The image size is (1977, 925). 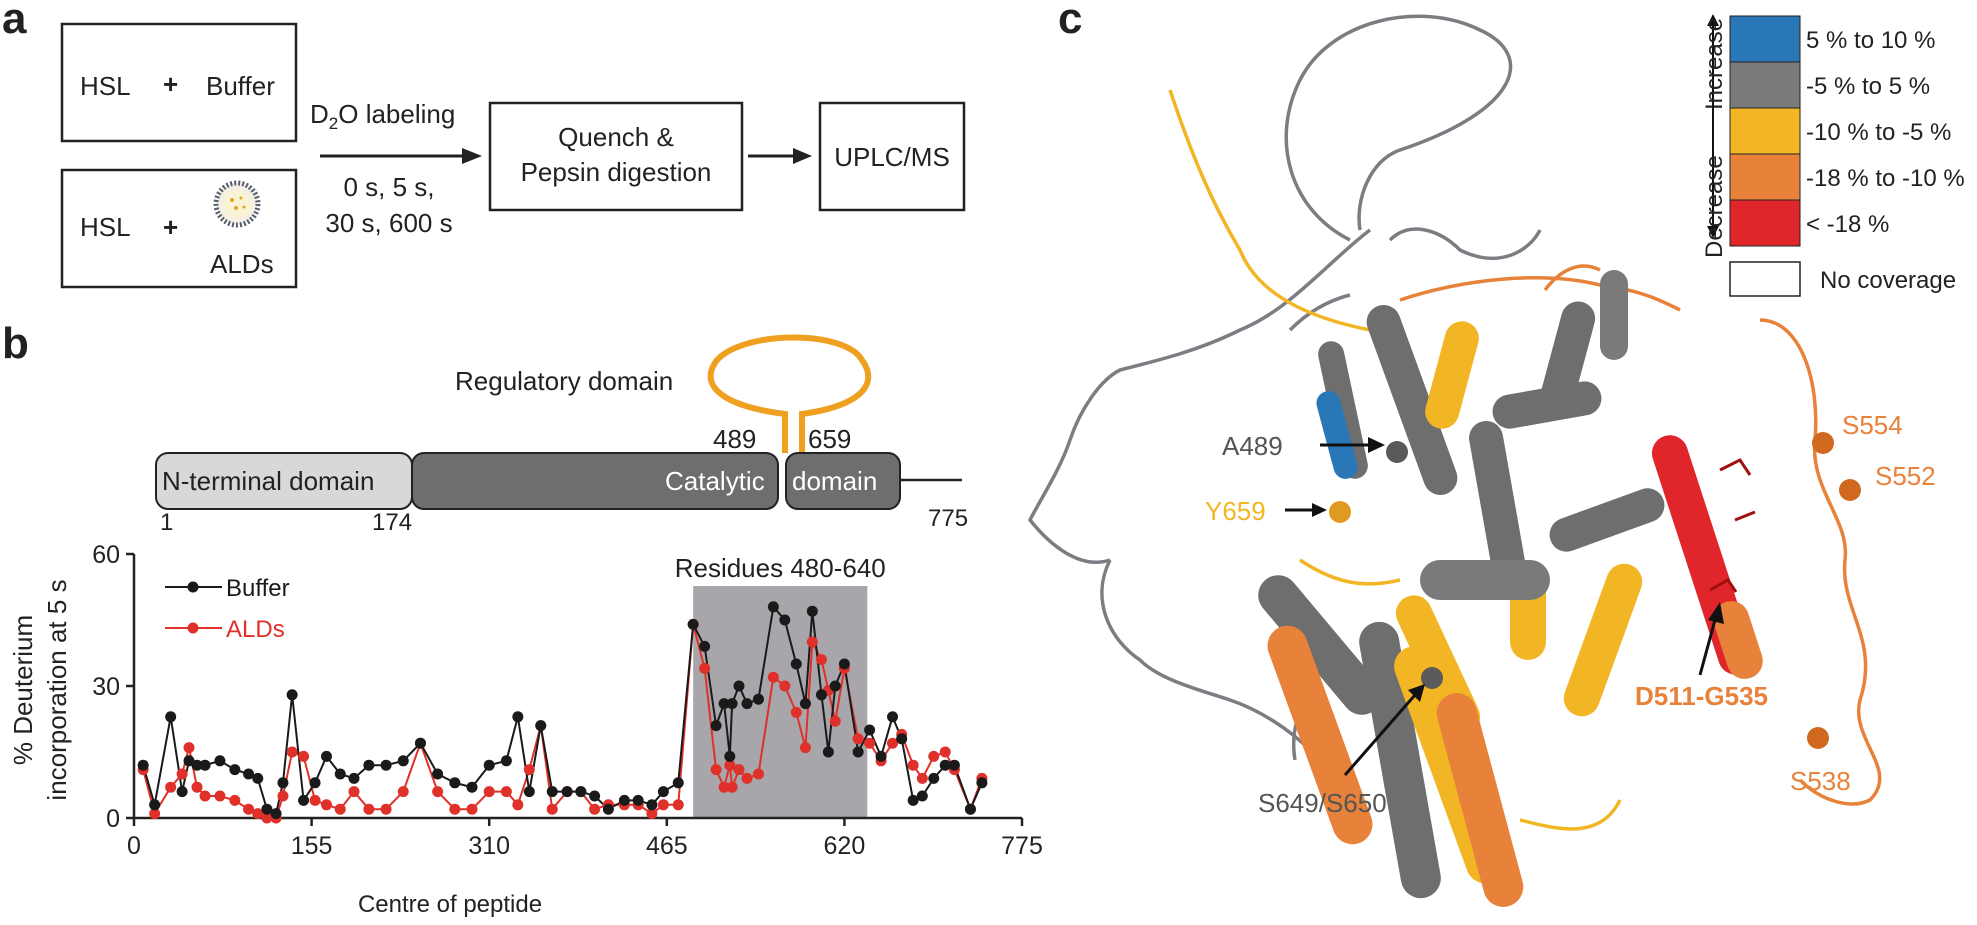 What do you see at coordinates (1872, 425) in the screenshot?
I see `s554-label: S554` at bounding box center [1872, 425].